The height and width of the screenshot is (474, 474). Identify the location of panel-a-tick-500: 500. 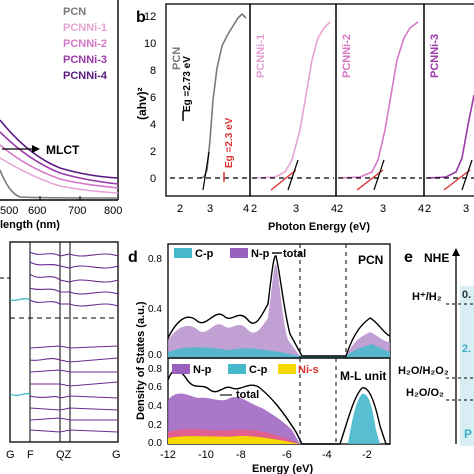
(9, 211).